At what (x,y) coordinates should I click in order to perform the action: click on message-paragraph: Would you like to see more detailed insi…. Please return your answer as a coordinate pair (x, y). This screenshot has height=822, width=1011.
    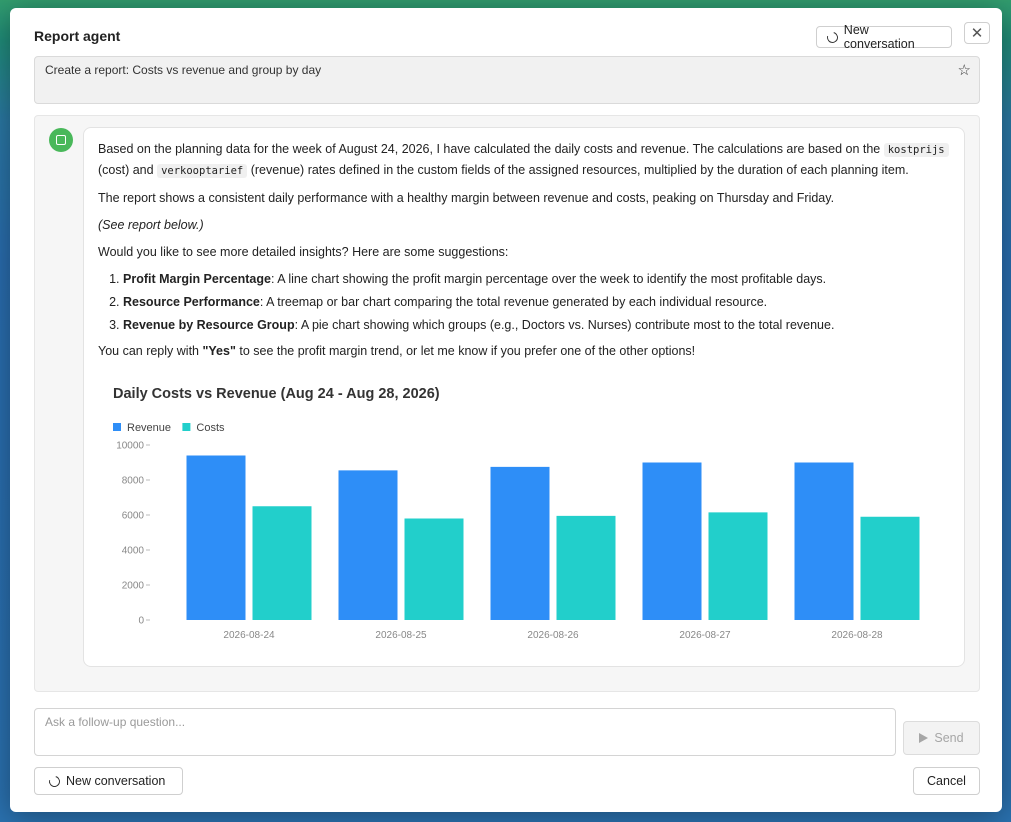
    Looking at the image, I should click on (303, 252).